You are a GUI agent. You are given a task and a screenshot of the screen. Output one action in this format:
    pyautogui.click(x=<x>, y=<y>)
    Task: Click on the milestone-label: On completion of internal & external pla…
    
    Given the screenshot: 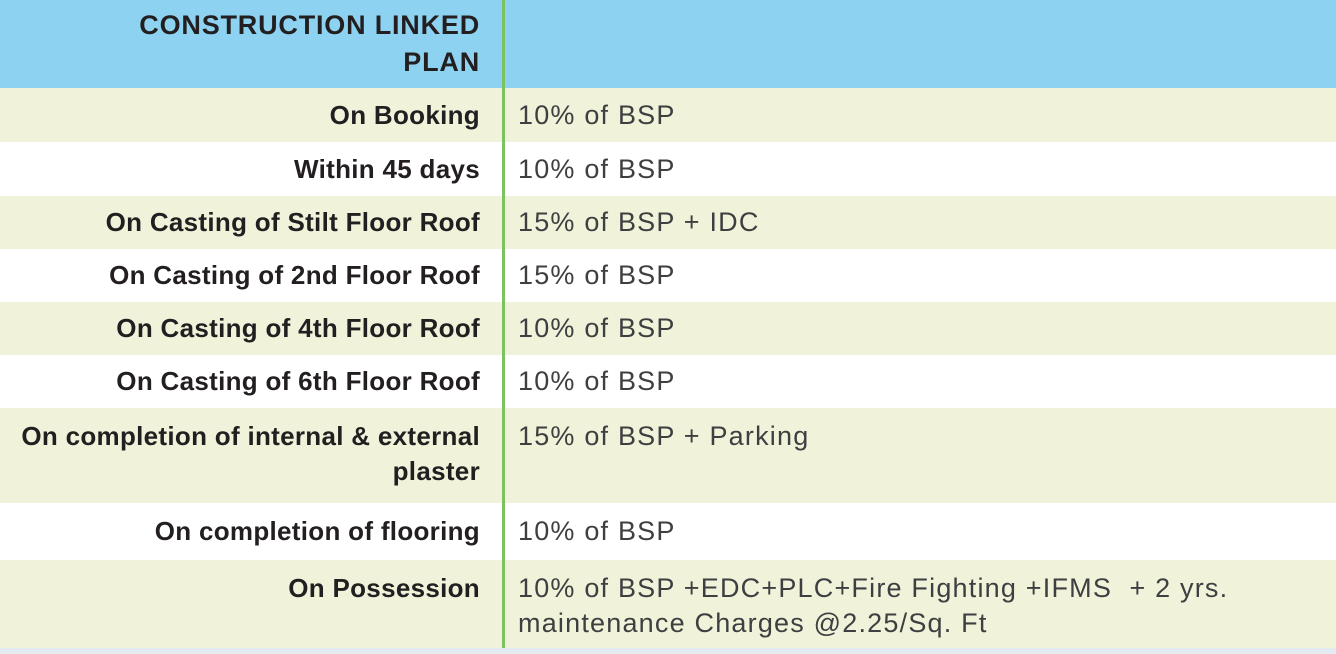 What is the action you would take?
    pyautogui.click(x=250, y=453)
    